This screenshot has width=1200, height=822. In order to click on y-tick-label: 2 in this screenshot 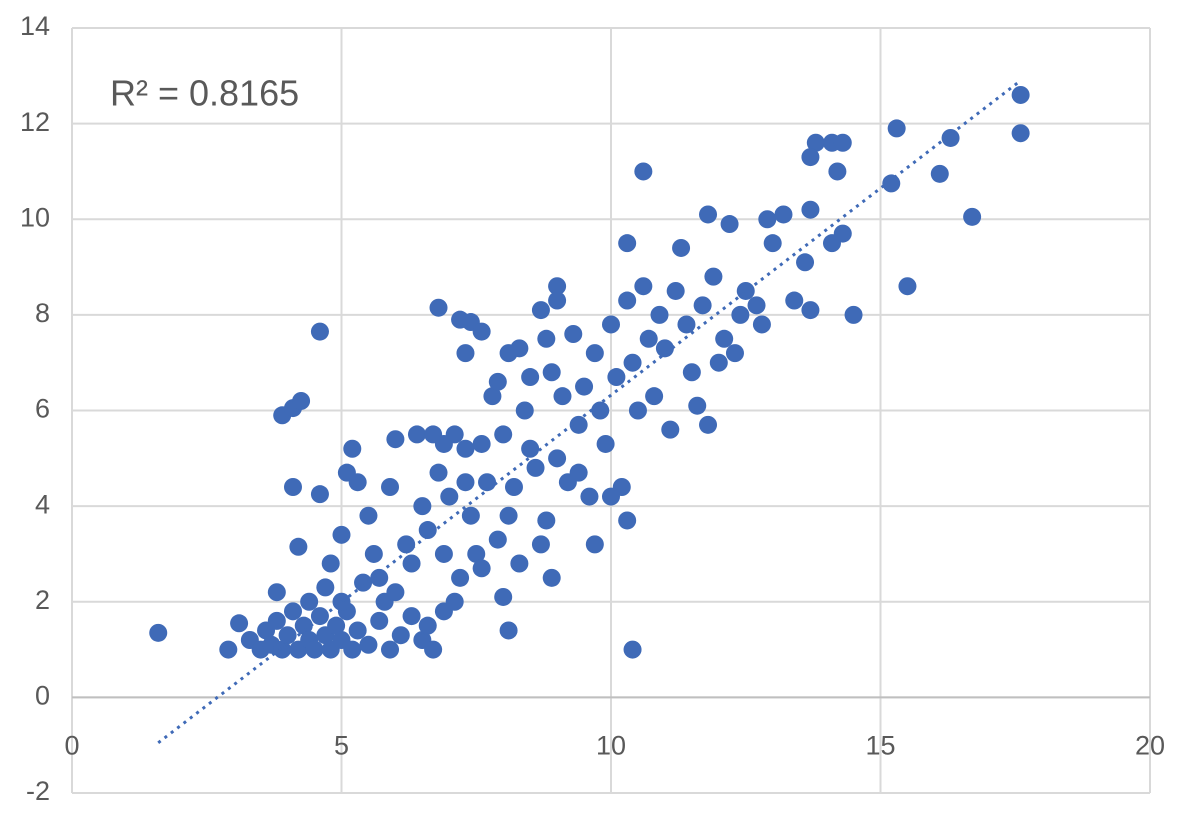, I will do `click(42, 600)`.